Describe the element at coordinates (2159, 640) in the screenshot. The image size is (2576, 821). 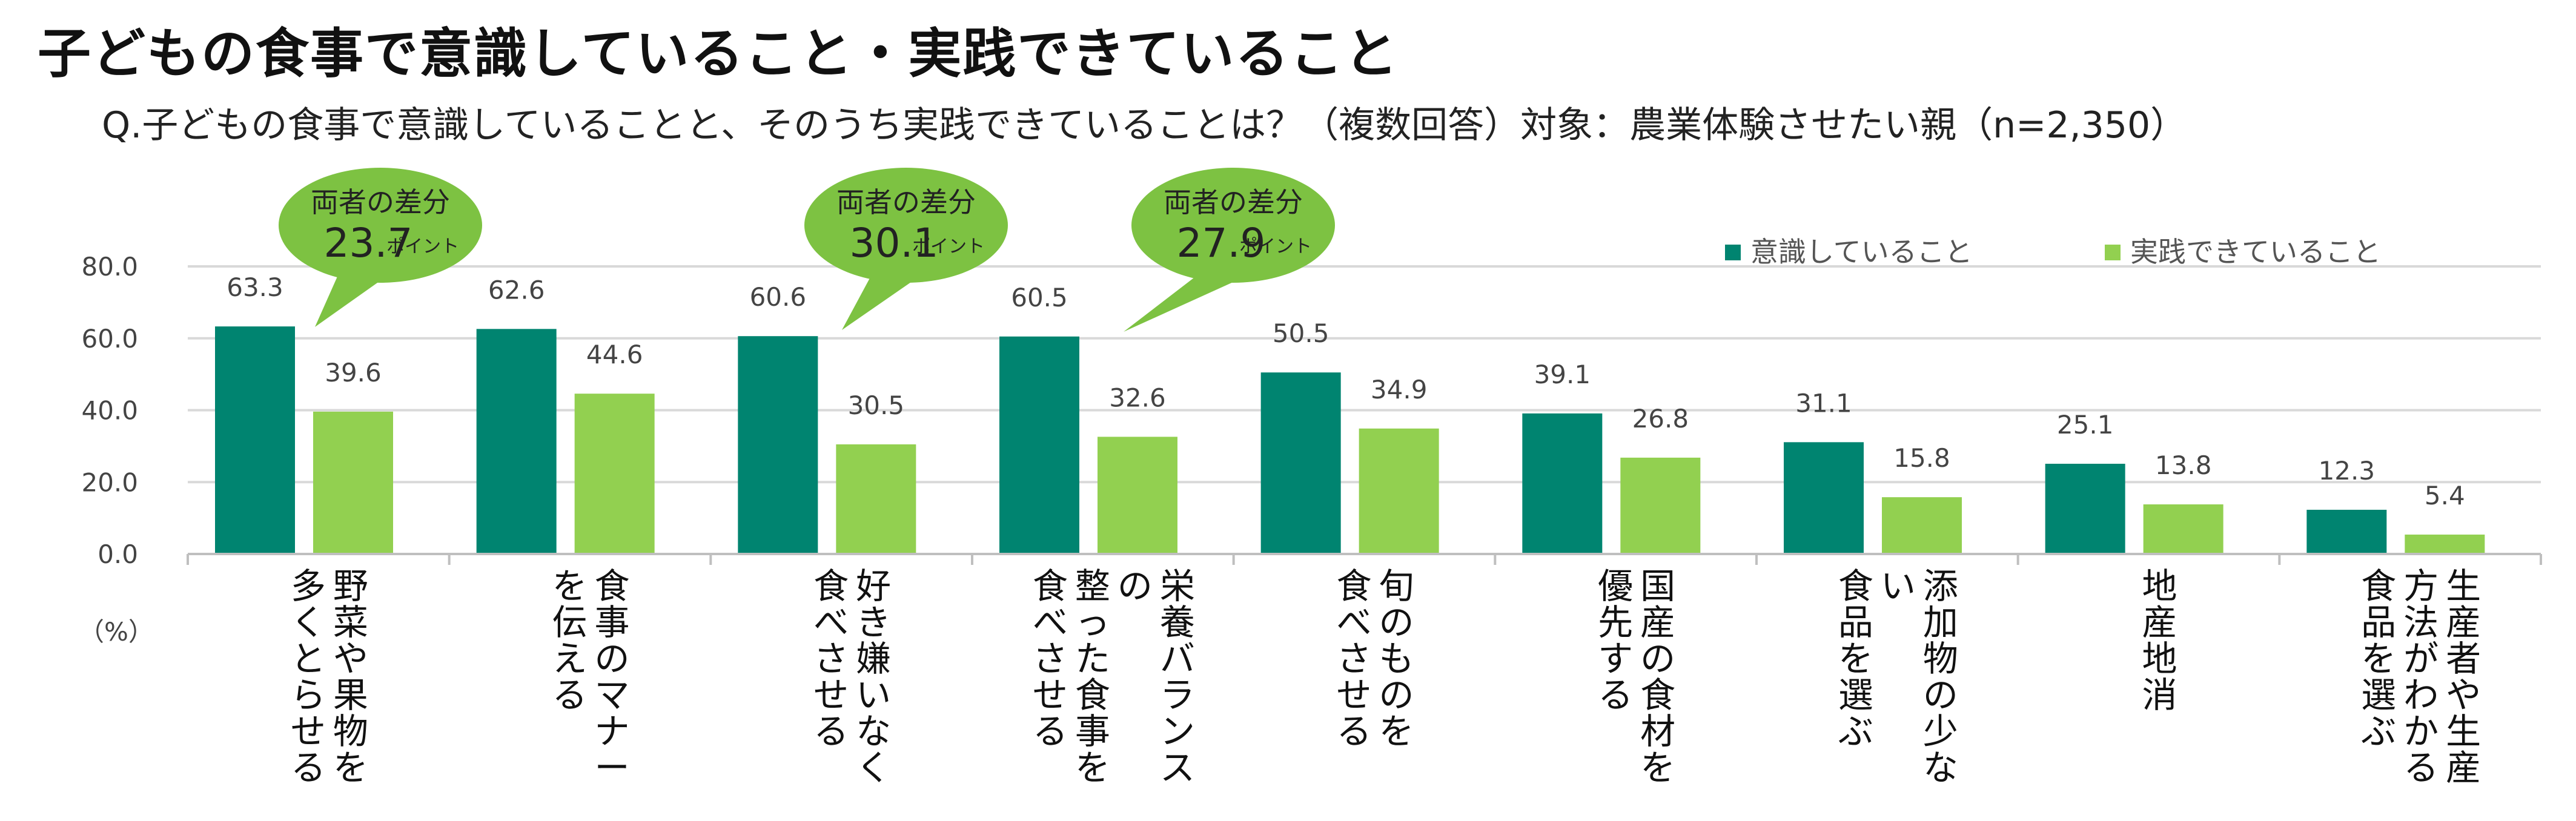
I see `x-category-label: 地産地消` at that location.